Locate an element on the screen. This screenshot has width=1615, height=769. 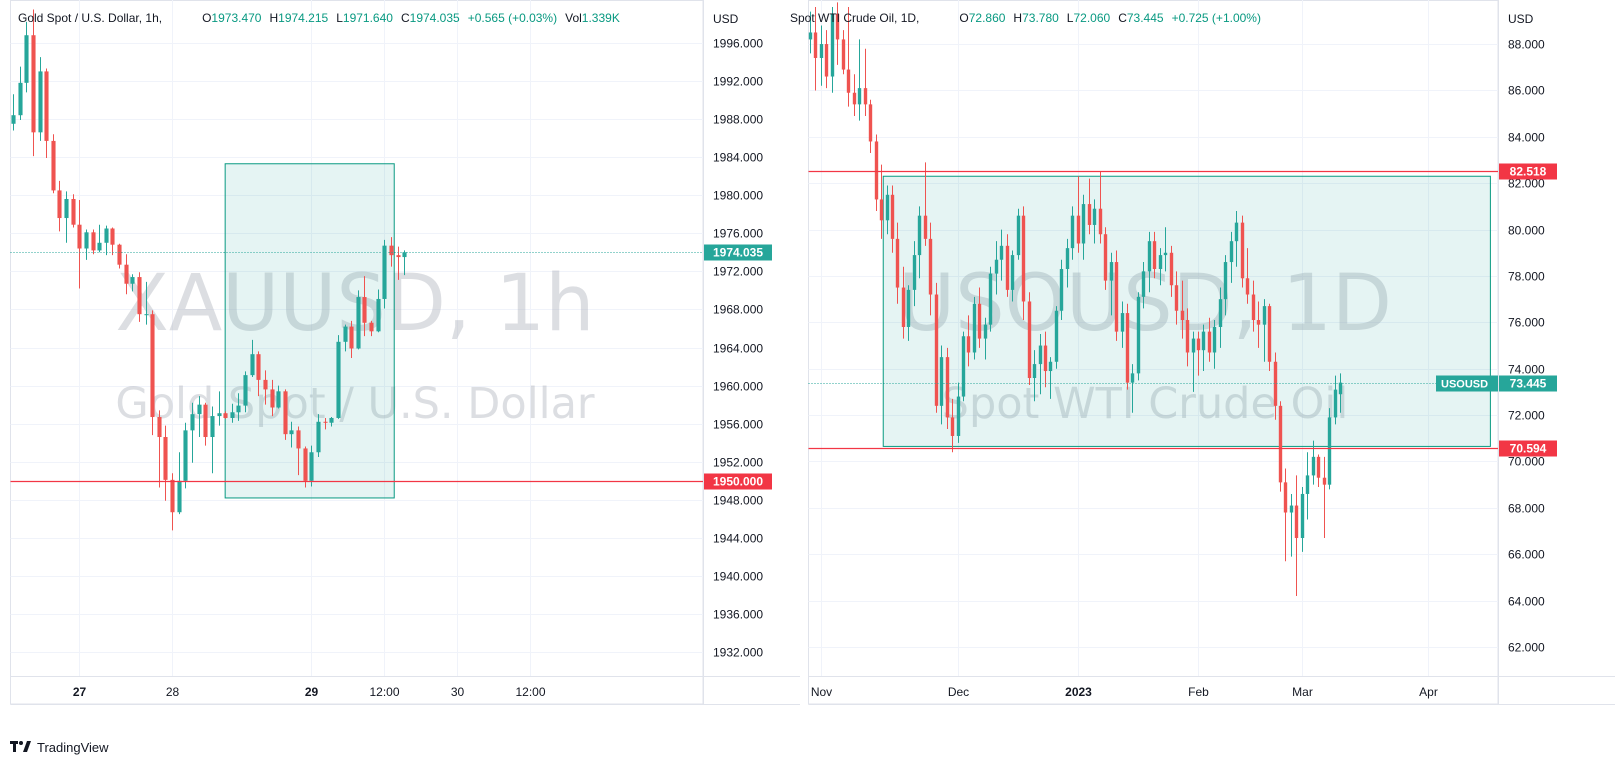
horizontal-line-label: 70.594 is located at coordinates (1528, 449).